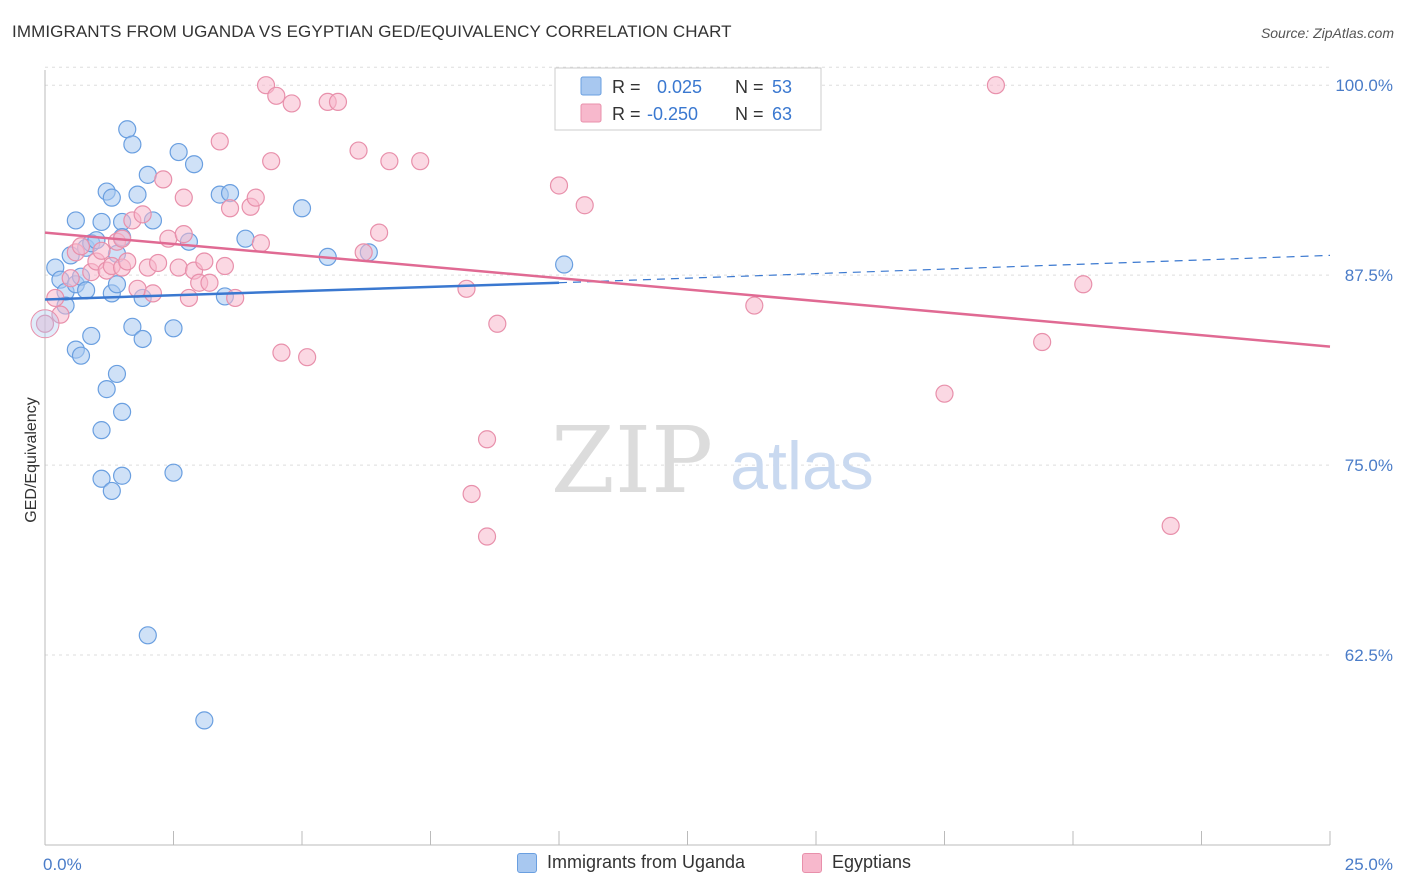 Image resolution: width=1406 pixels, height=892 pixels. Describe the element at coordinates (679, 87) in the screenshot. I see `stats-r-value-uganda: 0.025` at that location.